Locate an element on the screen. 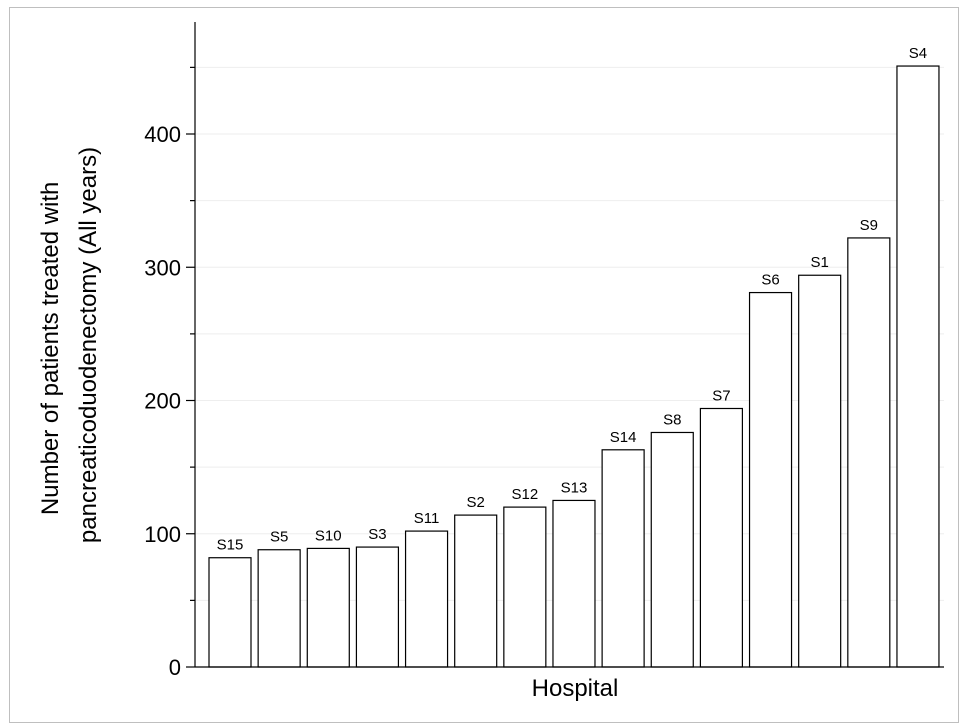 Image resolution: width=960 pixels, height=725 pixels. bar-label-s9: S9 is located at coordinates (869, 225).